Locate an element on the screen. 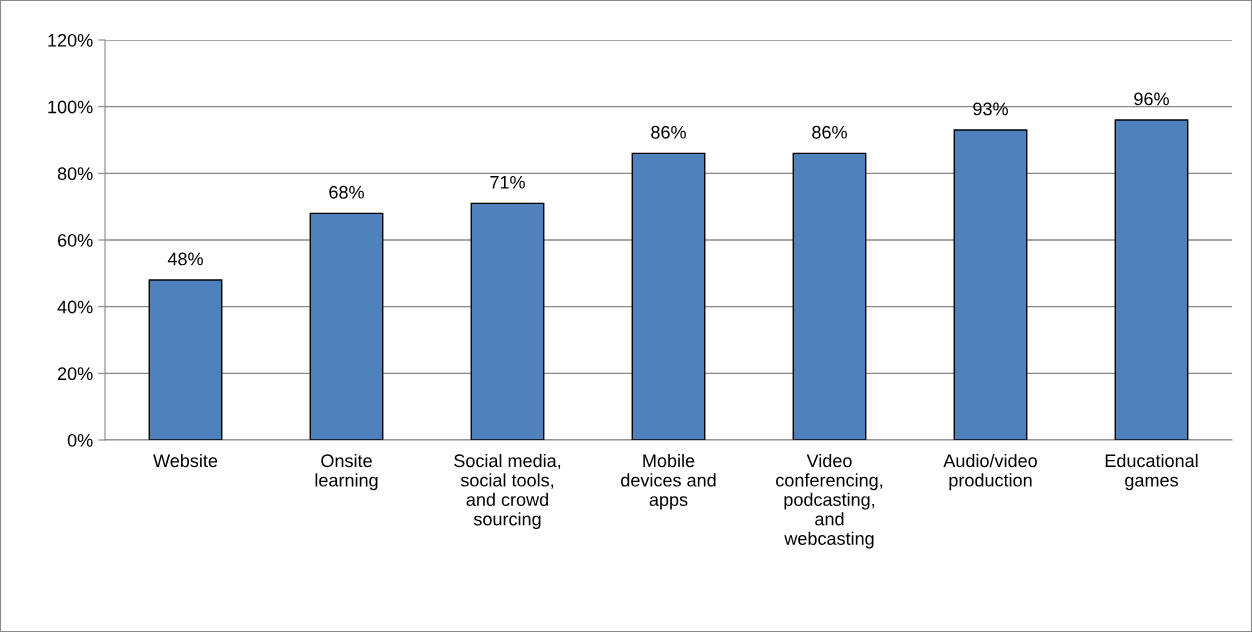  data-label: 96% is located at coordinates (1151, 99).